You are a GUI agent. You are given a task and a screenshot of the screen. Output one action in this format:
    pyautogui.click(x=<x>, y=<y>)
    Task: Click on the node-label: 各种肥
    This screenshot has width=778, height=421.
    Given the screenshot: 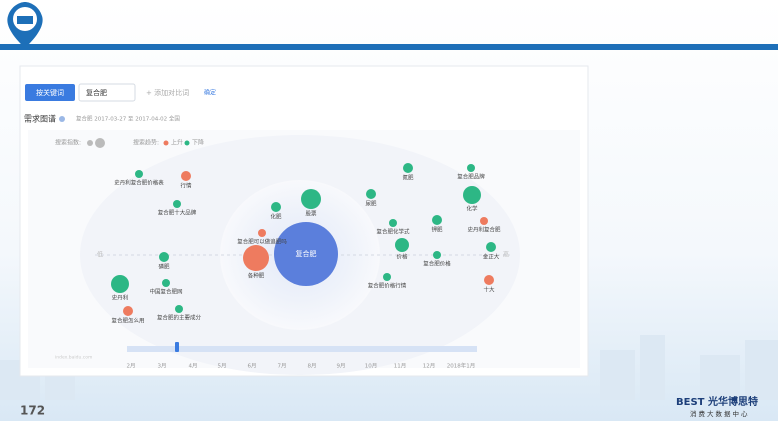 What is the action you would take?
    pyautogui.click(x=256, y=276)
    